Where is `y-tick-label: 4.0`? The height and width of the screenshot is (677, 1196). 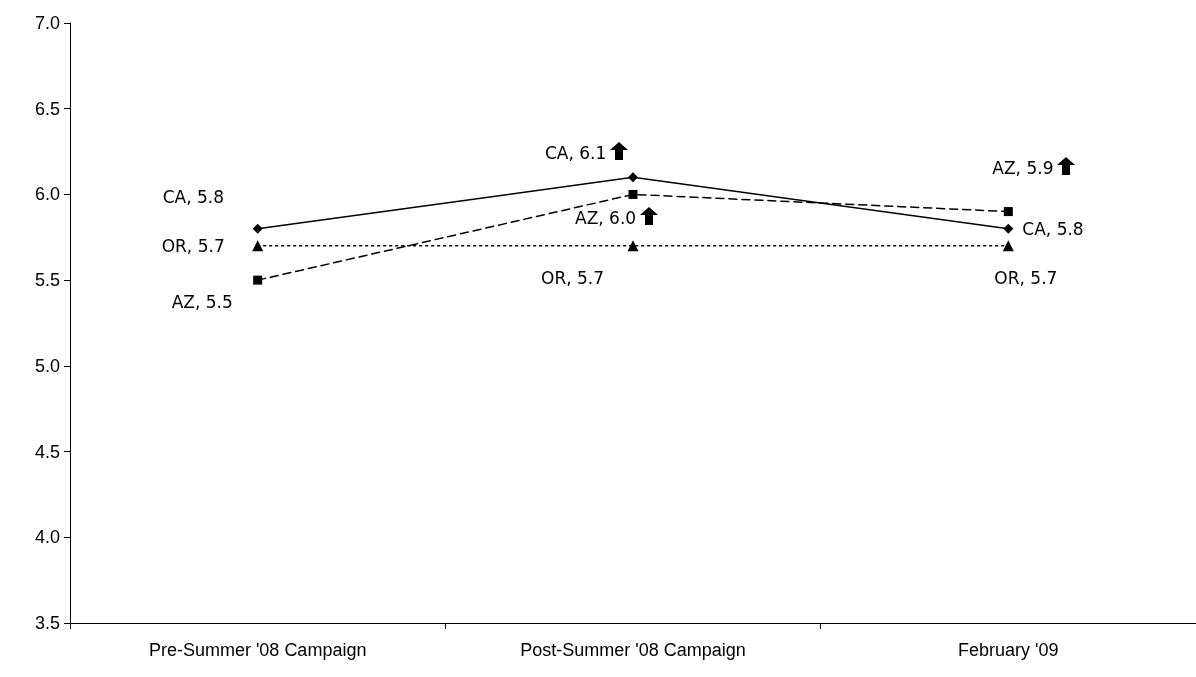
y-tick-label: 4.0 is located at coordinates (47, 537).